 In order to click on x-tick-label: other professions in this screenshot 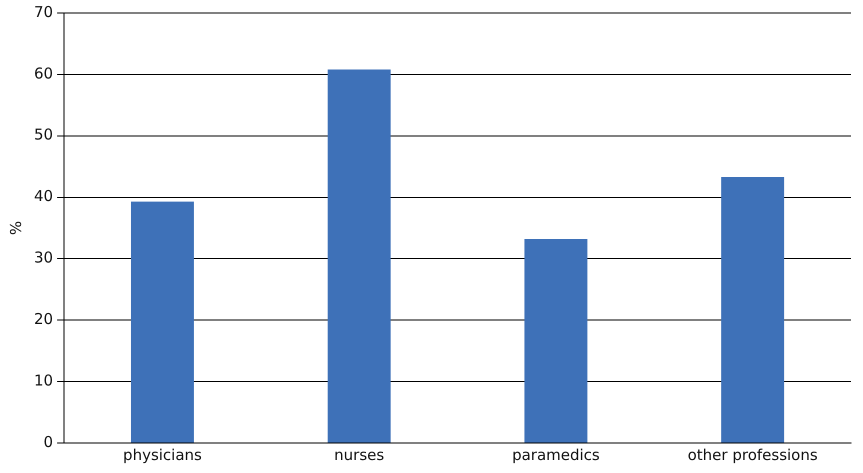, I will do `click(753, 455)`.